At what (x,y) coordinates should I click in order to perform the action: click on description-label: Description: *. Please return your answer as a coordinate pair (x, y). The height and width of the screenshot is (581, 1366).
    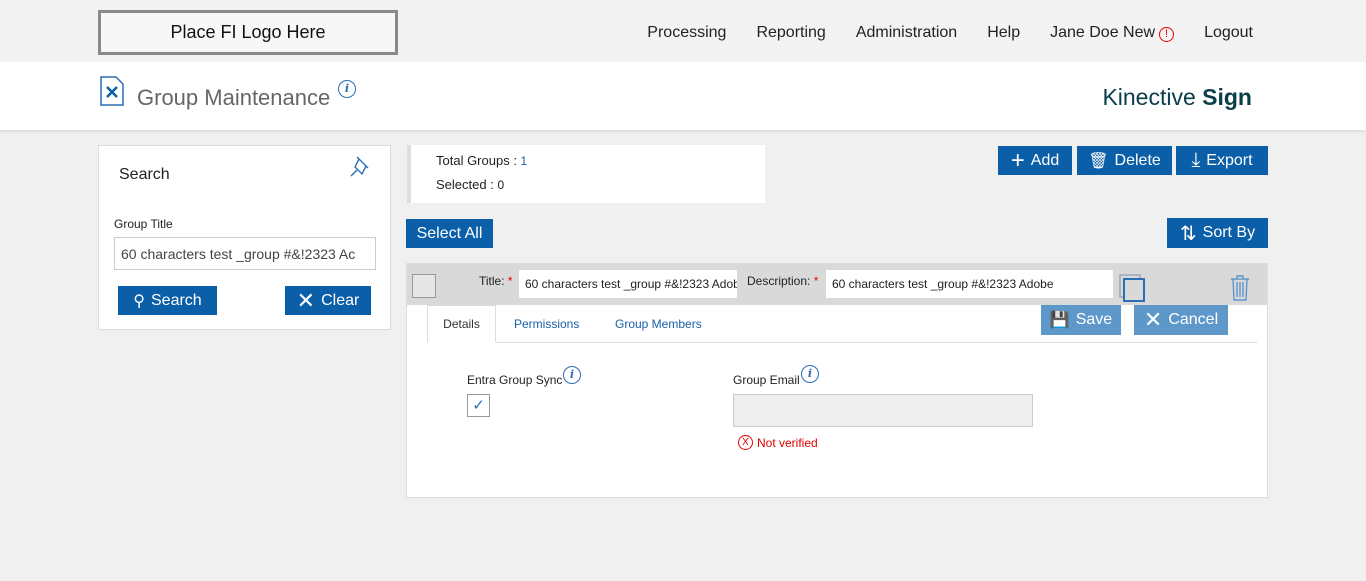
    Looking at the image, I should click on (782, 281).